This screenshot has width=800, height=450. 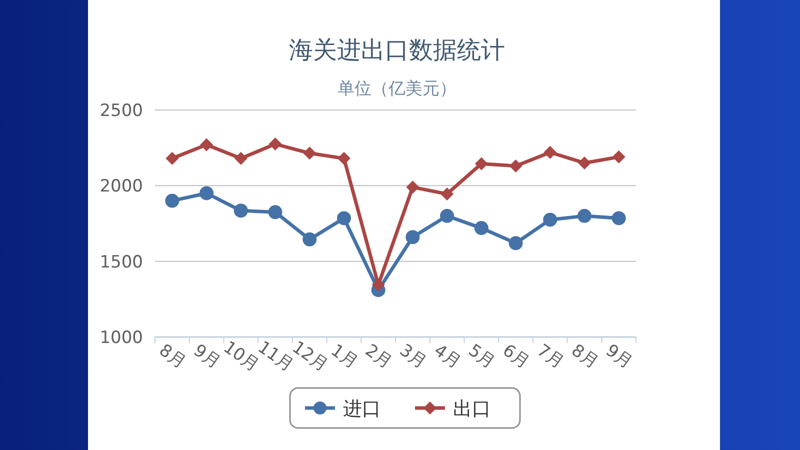 What do you see at coordinates (550, 356) in the screenshot?
I see `x-tick-label: 7月` at bounding box center [550, 356].